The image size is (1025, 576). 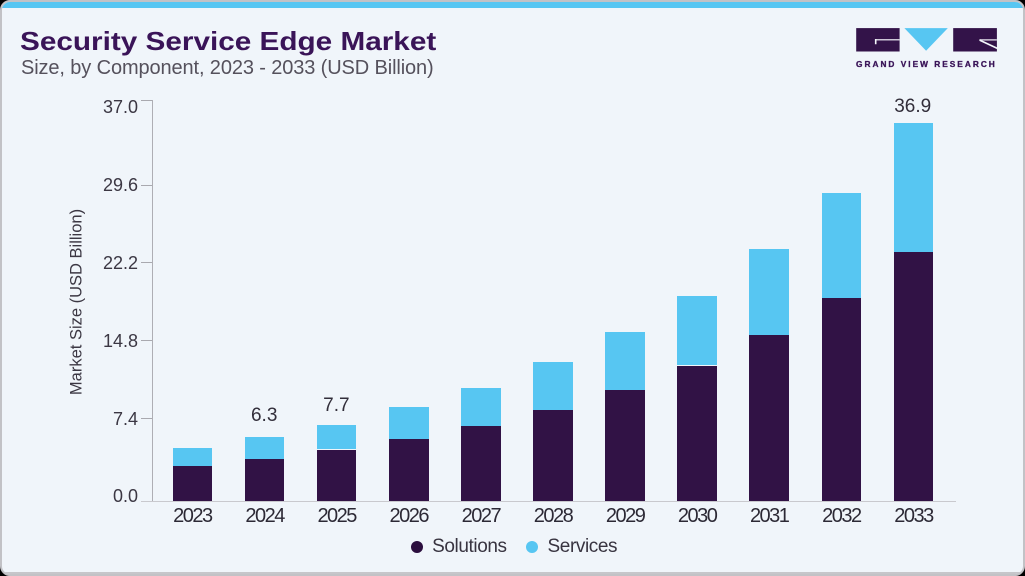 What do you see at coordinates (926, 64) in the screenshot?
I see `svg-text: GRAND VIEW RESEARCH` at bounding box center [926, 64].